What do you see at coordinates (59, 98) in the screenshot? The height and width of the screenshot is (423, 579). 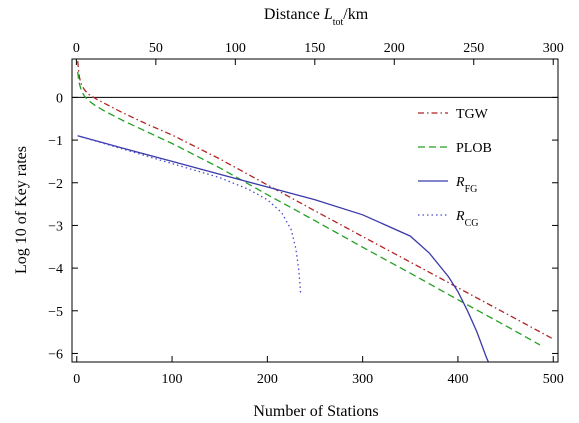 I see `y-tick-label: 0` at bounding box center [59, 98].